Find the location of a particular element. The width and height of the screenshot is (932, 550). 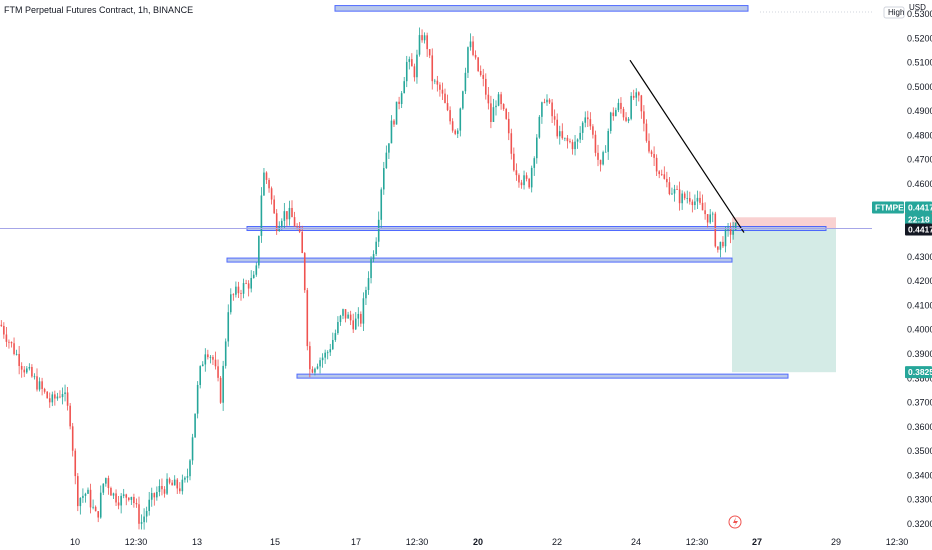

time-tick-label: 20 is located at coordinates (478, 542).